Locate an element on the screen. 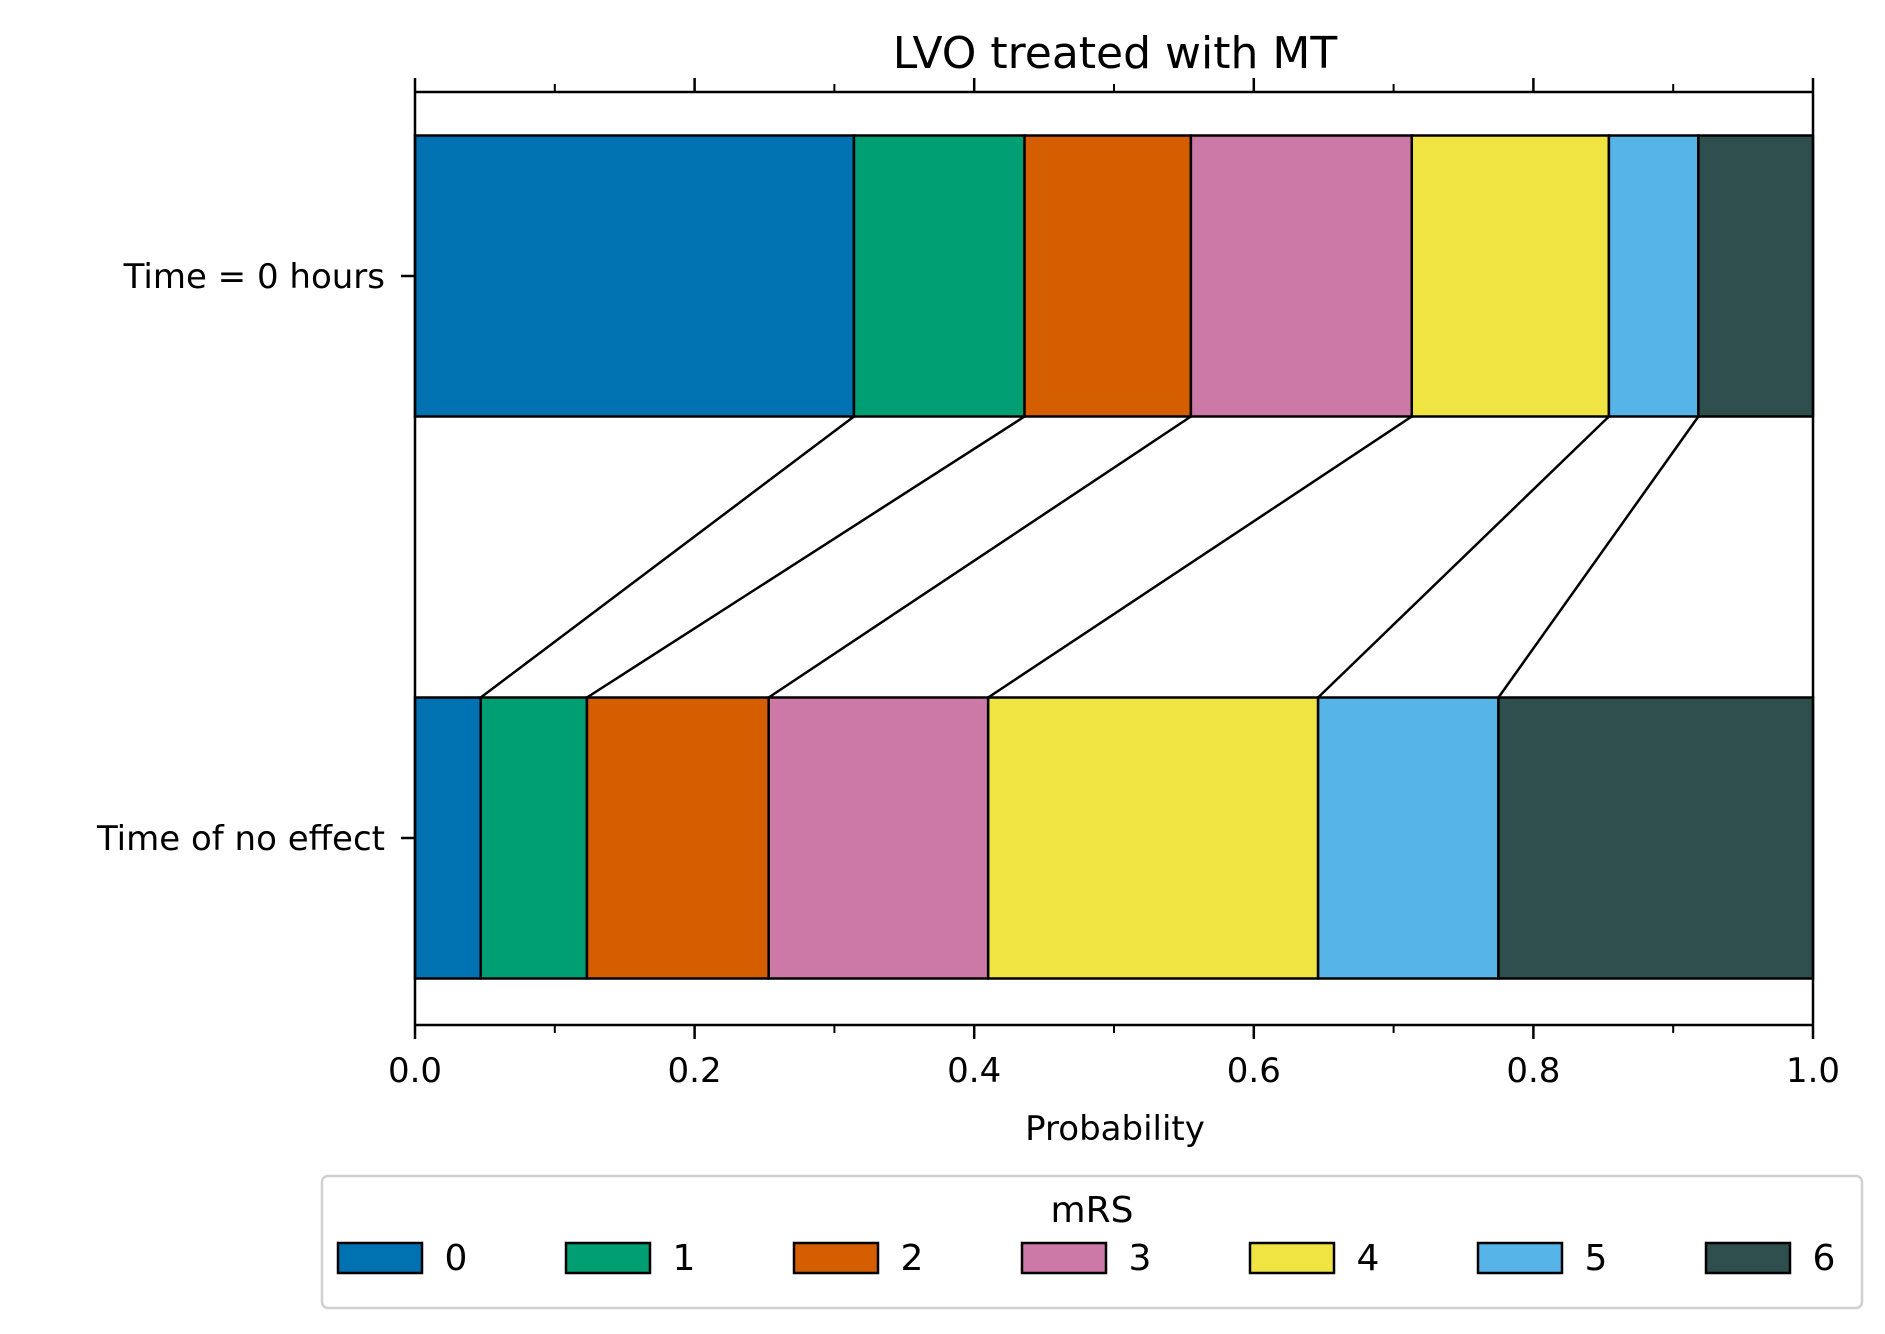  legend: mRS 0 1 2 3 4 5 6 is located at coordinates (1092, 1242).